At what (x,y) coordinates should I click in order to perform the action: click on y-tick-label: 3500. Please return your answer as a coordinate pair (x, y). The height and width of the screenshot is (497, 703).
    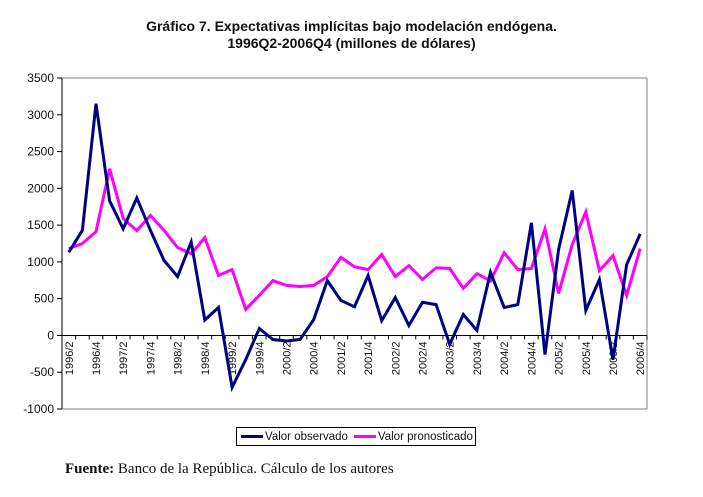
    Looking at the image, I should click on (40, 78).